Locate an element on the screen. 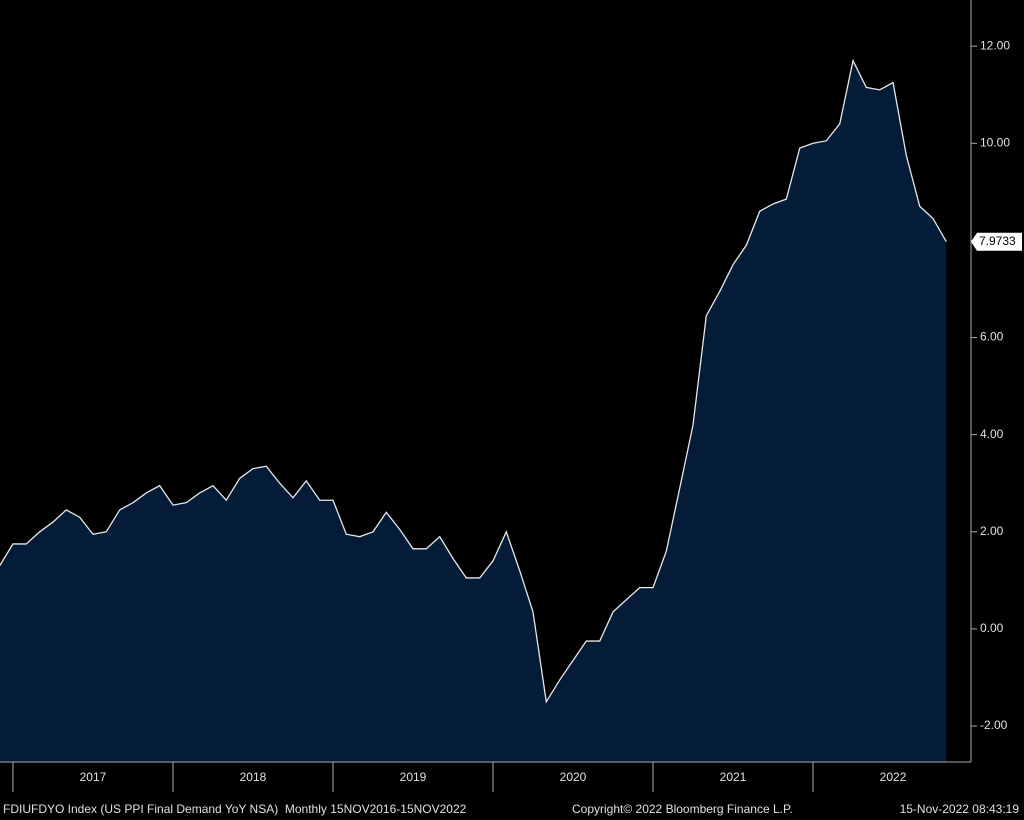 The width and height of the screenshot is (1024, 820). y-tick-label: 12.00 is located at coordinates (995, 45).